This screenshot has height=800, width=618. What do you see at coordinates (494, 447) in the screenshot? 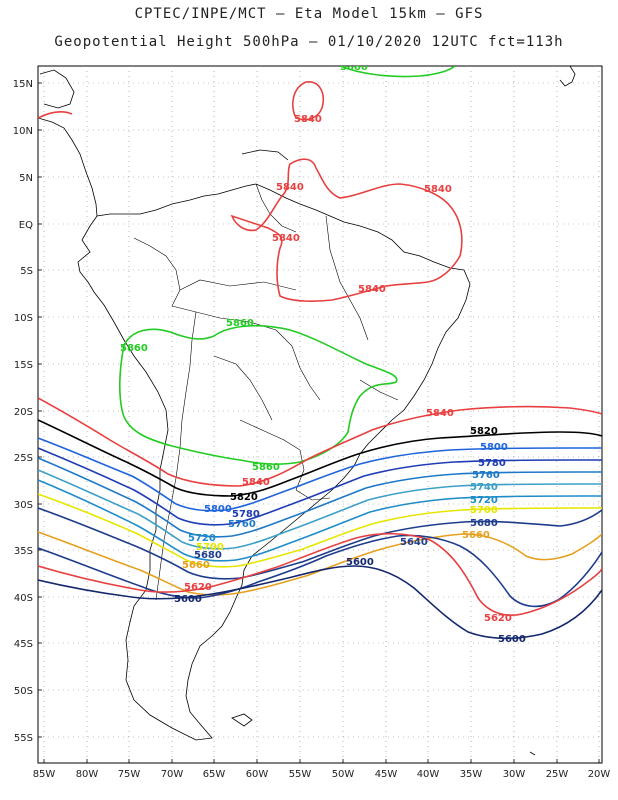
I see `contour-label-5800-a: 5800` at bounding box center [494, 447].